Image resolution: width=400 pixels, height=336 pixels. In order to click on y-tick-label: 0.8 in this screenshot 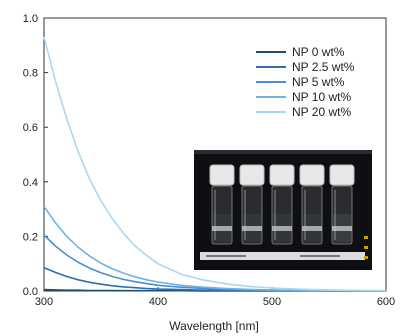, I will do `click(30, 74)`.